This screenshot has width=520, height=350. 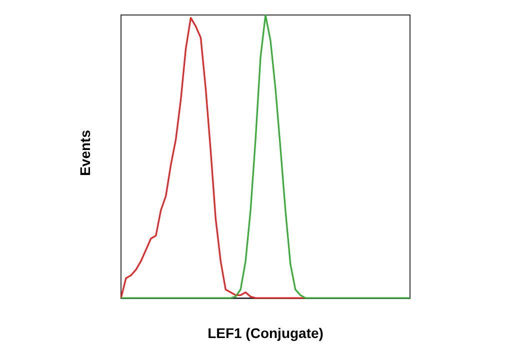 I want to click on y-axis-title: Events, so click(x=85, y=153).